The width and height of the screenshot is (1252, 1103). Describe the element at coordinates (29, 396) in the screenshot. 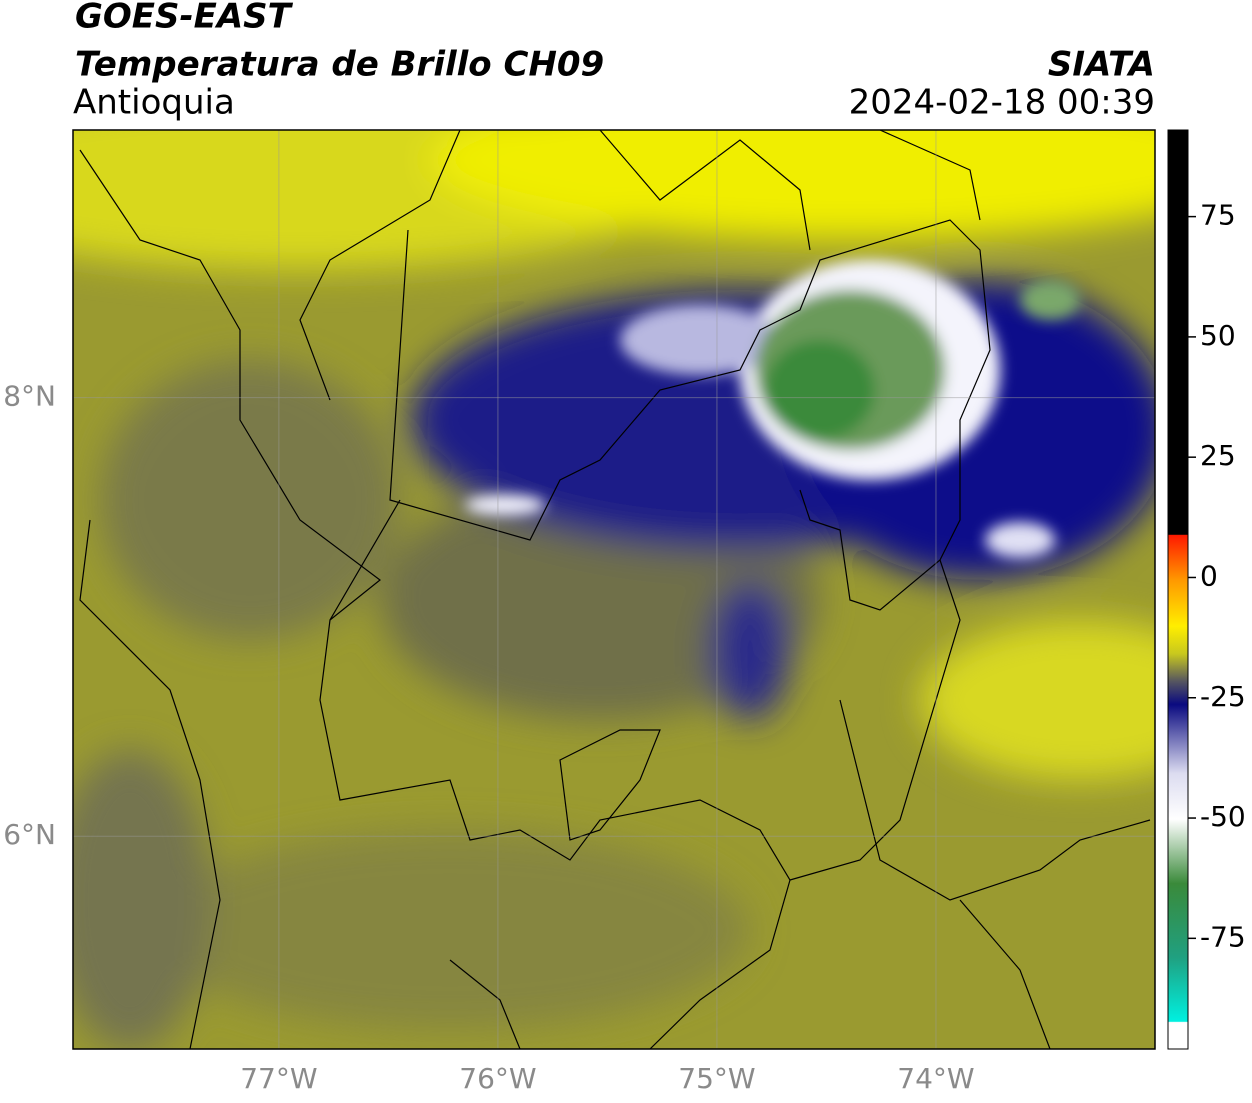

I see `lat-tick-label: 8°N` at that location.